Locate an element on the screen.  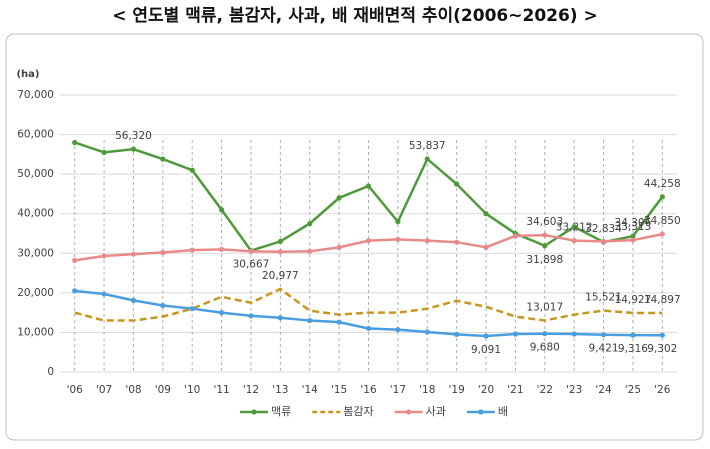
legend-label: 사과 is located at coordinates (436, 411).